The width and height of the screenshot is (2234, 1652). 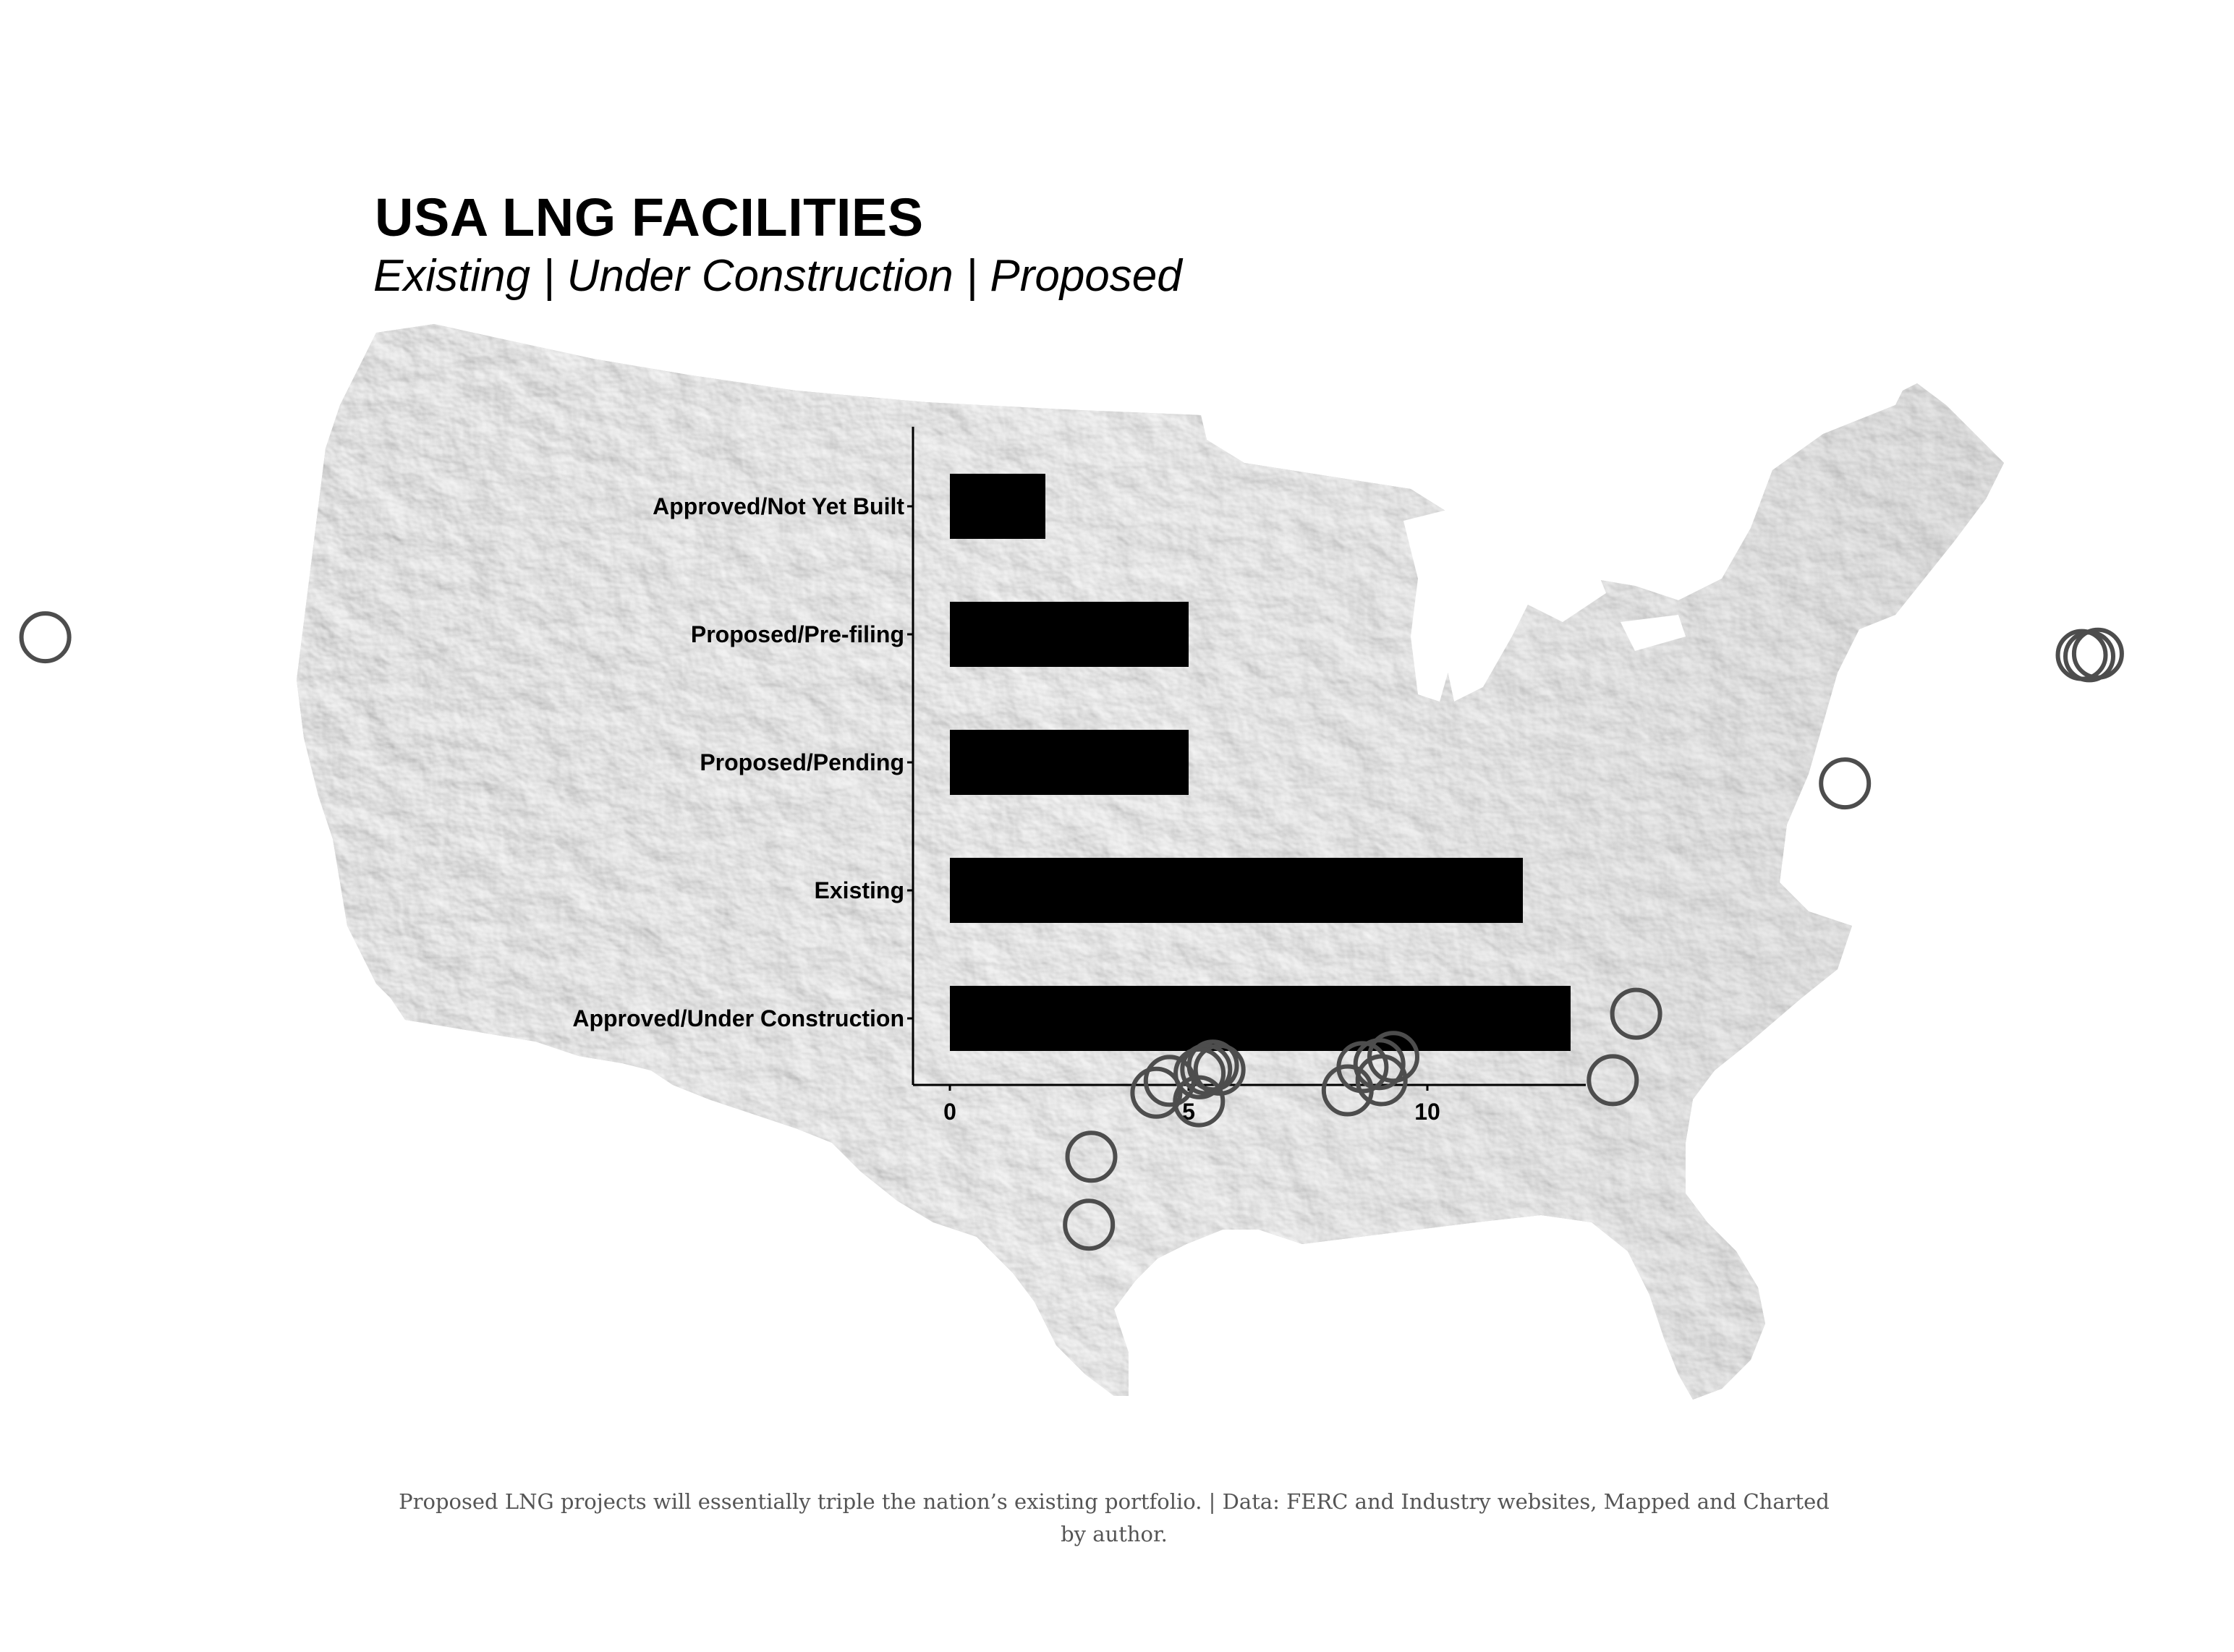 I want to click on bar-approved-under-construction, so click(x=1261, y=1018).